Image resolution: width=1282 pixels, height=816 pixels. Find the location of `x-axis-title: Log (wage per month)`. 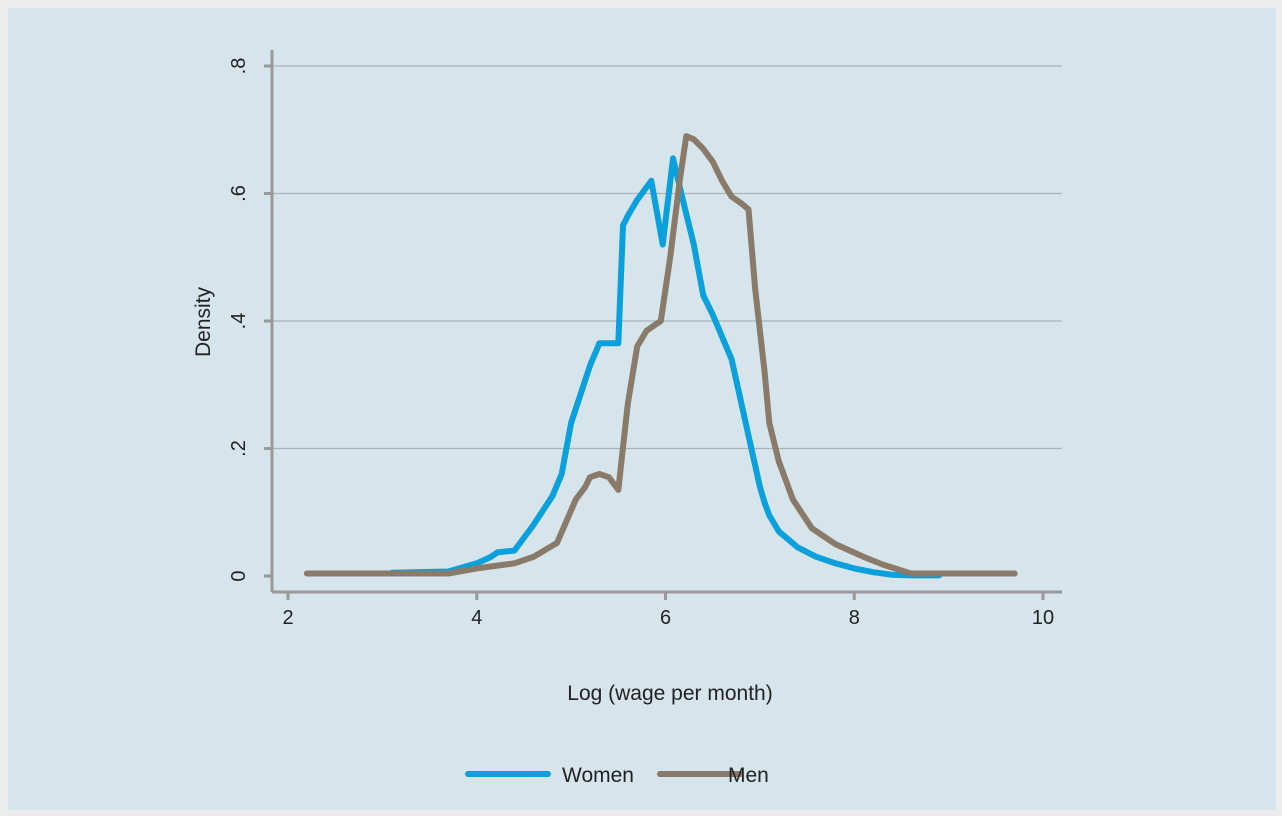

x-axis-title: Log (wage per month) is located at coordinates (669, 693).